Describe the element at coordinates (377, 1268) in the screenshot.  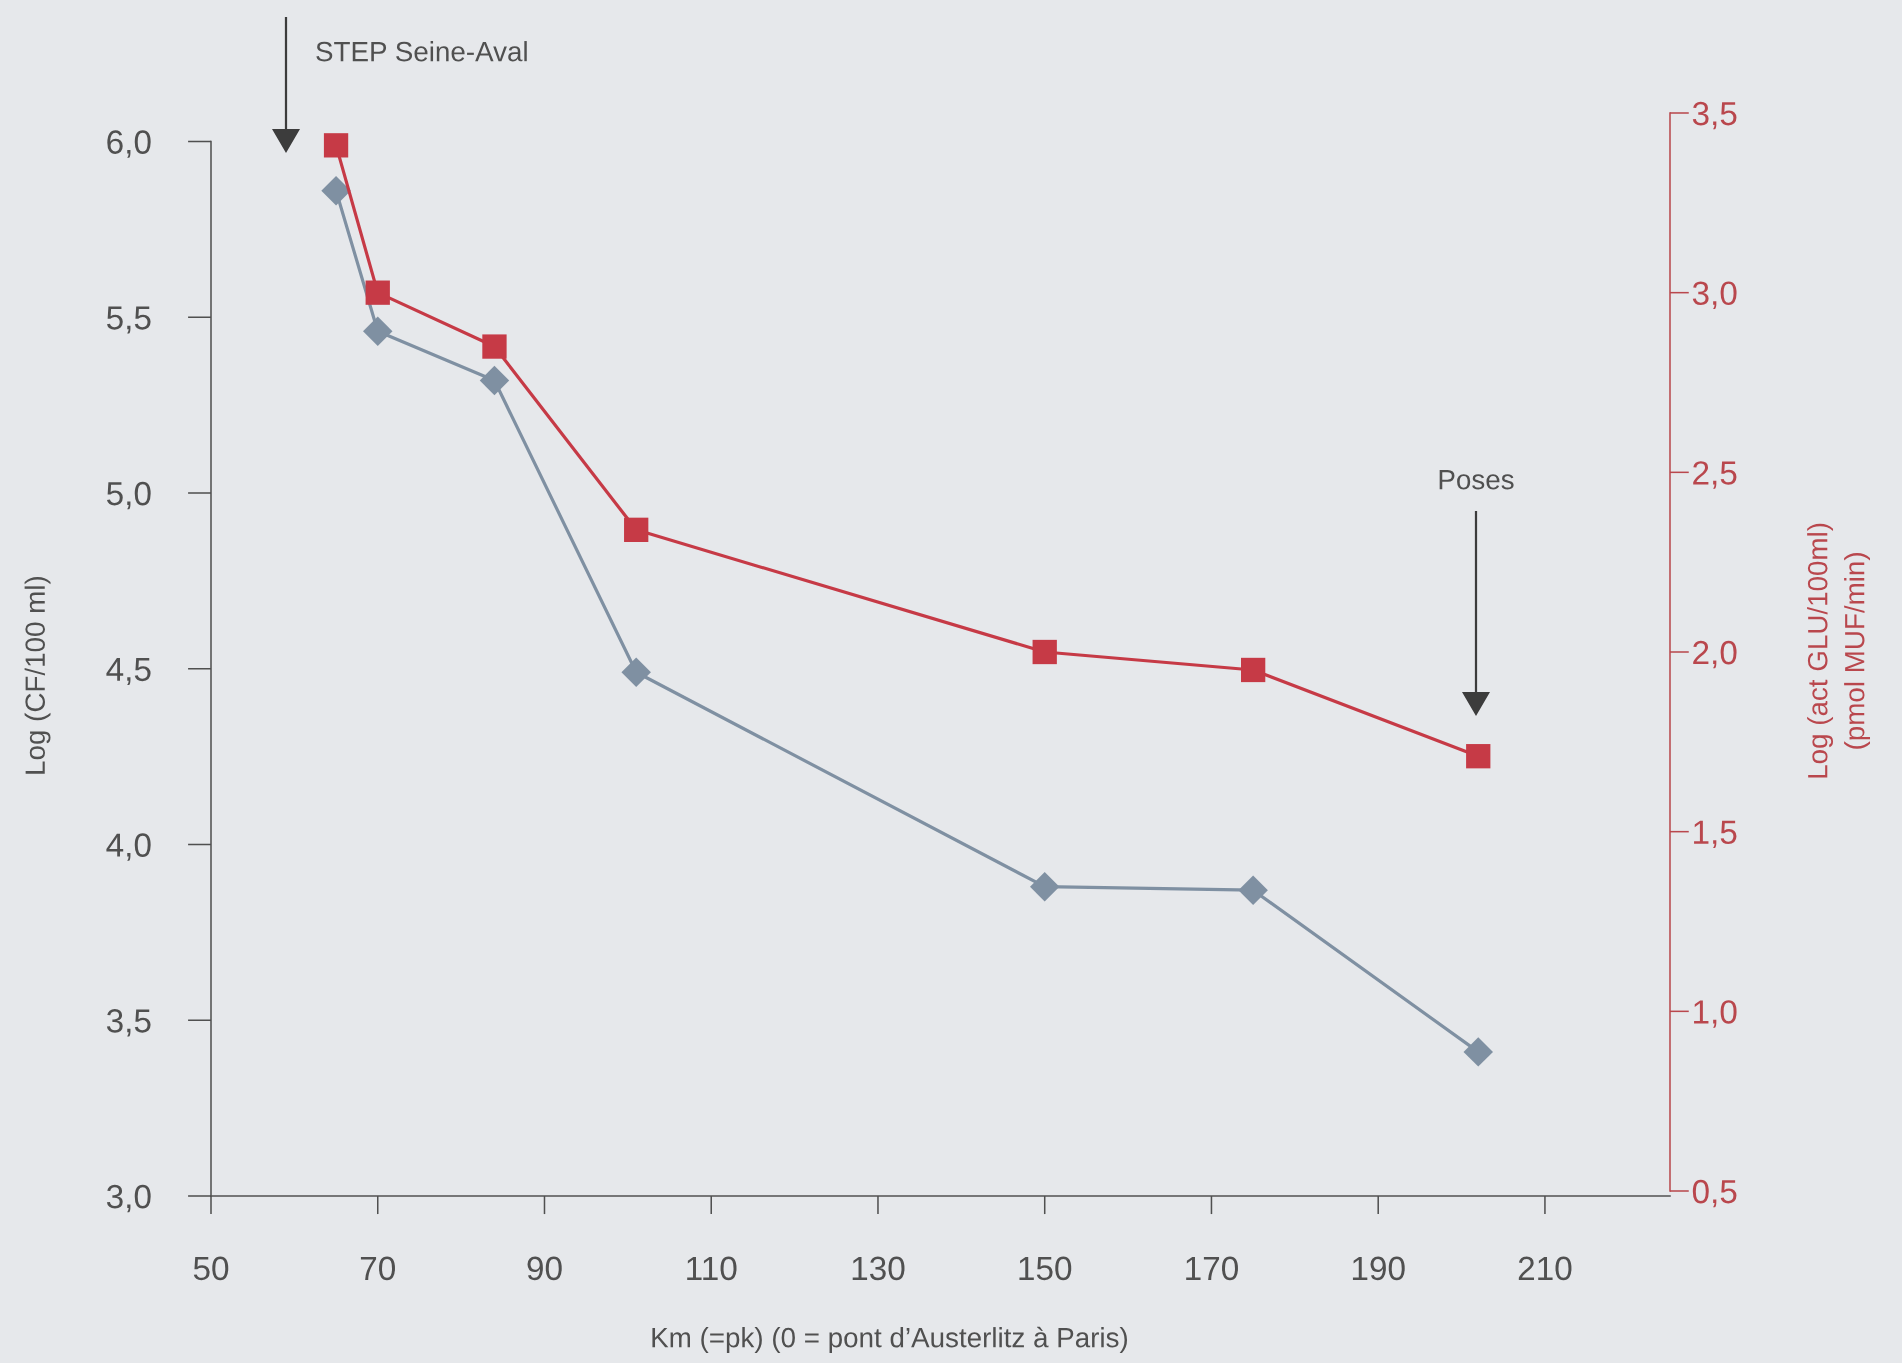
I see `x-tick-label: 70` at that location.